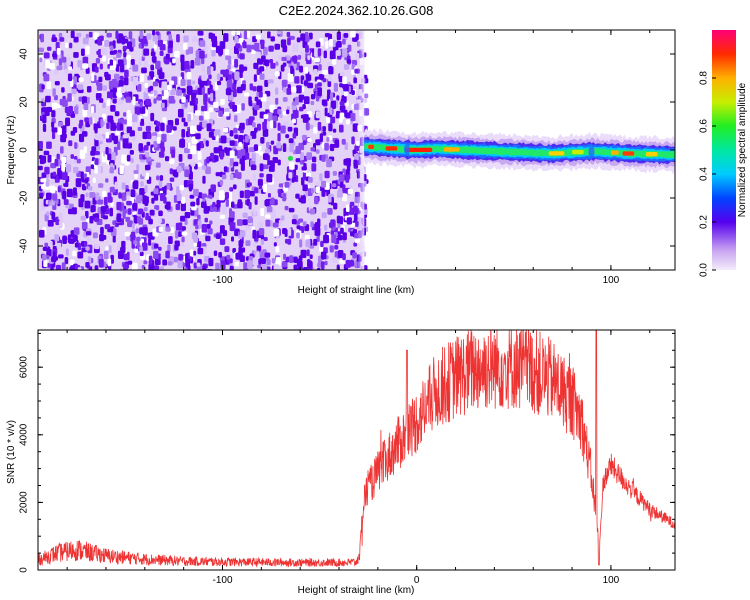 Image resolution: width=750 pixels, height=600 pixels. I want to click on spectrogram-x-label: Height of straight line (km), so click(356, 290).